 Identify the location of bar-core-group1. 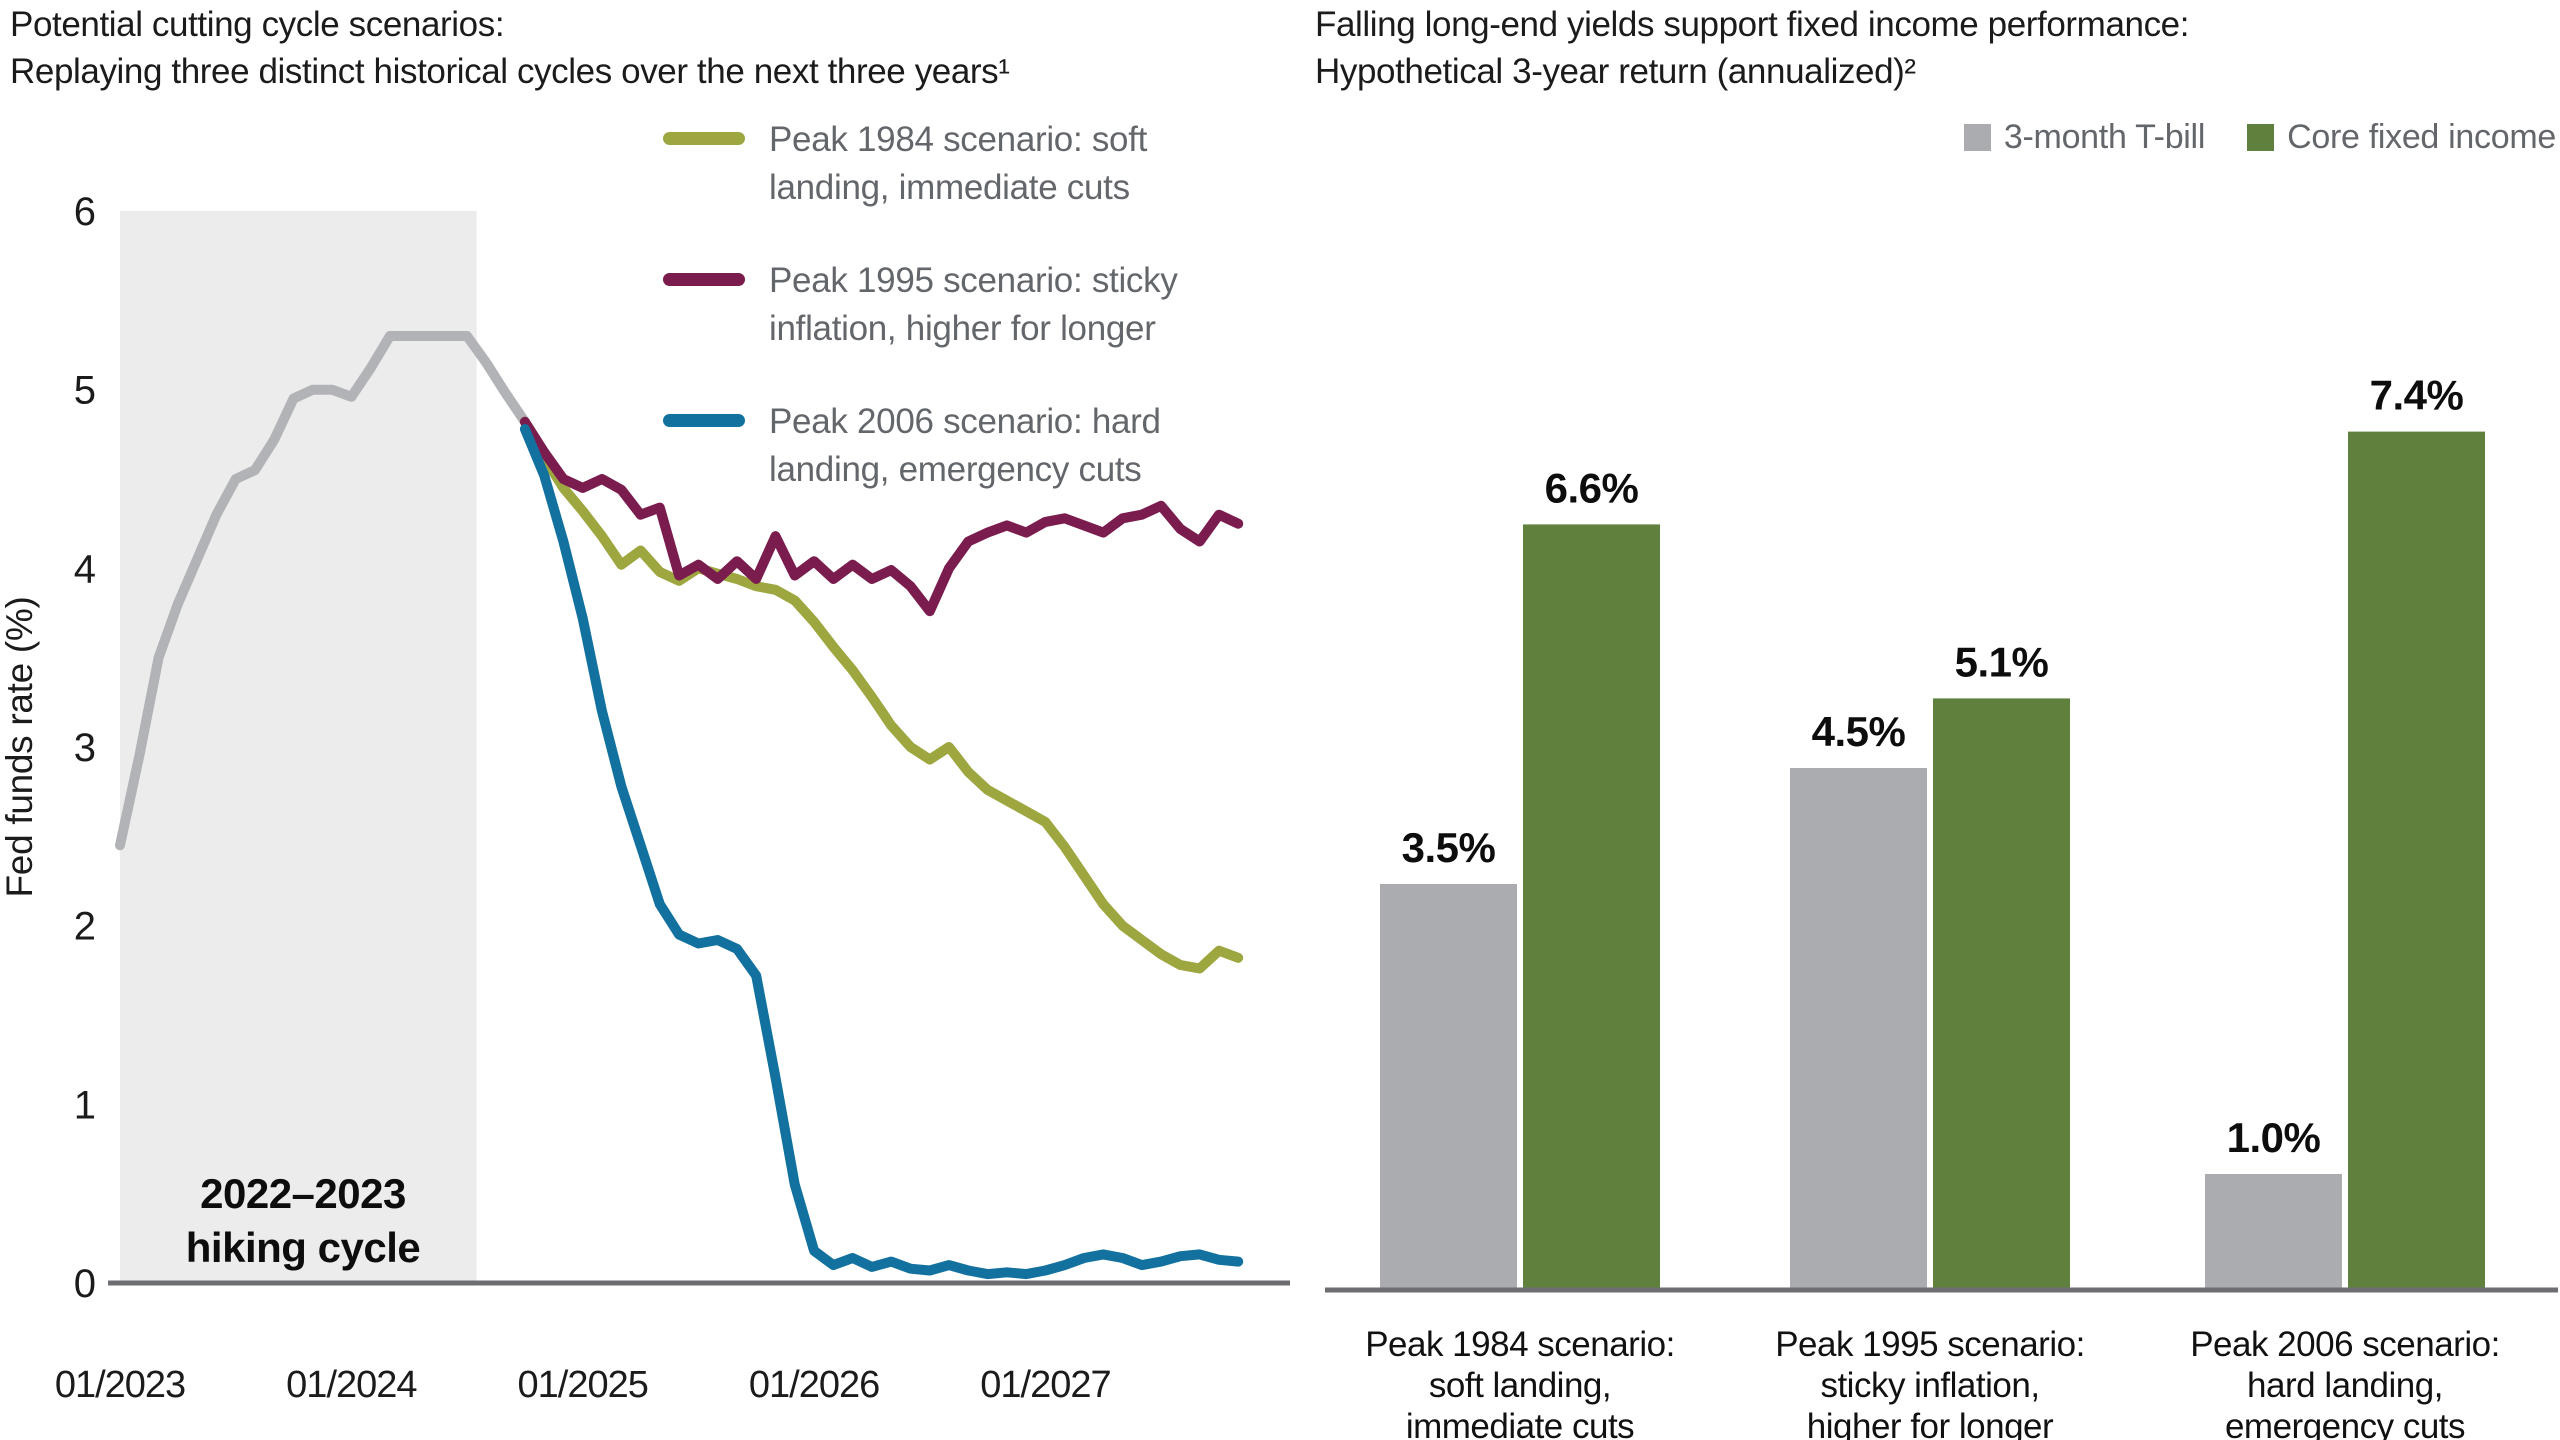
(1591, 907).